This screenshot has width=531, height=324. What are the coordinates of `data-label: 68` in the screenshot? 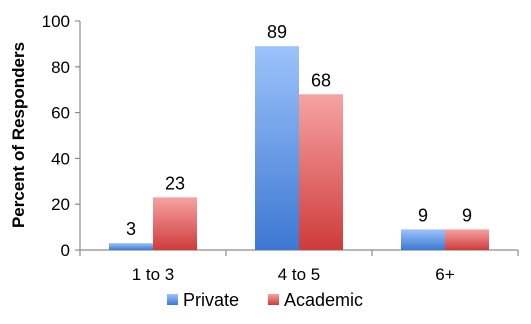 It's located at (321, 80).